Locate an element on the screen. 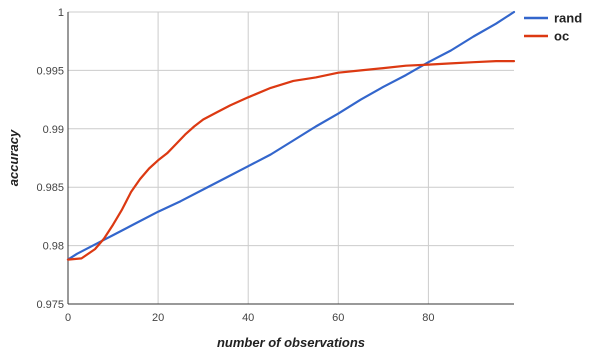 This screenshot has width=594, height=354. legend-label: oc is located at coordinates (561, 36).